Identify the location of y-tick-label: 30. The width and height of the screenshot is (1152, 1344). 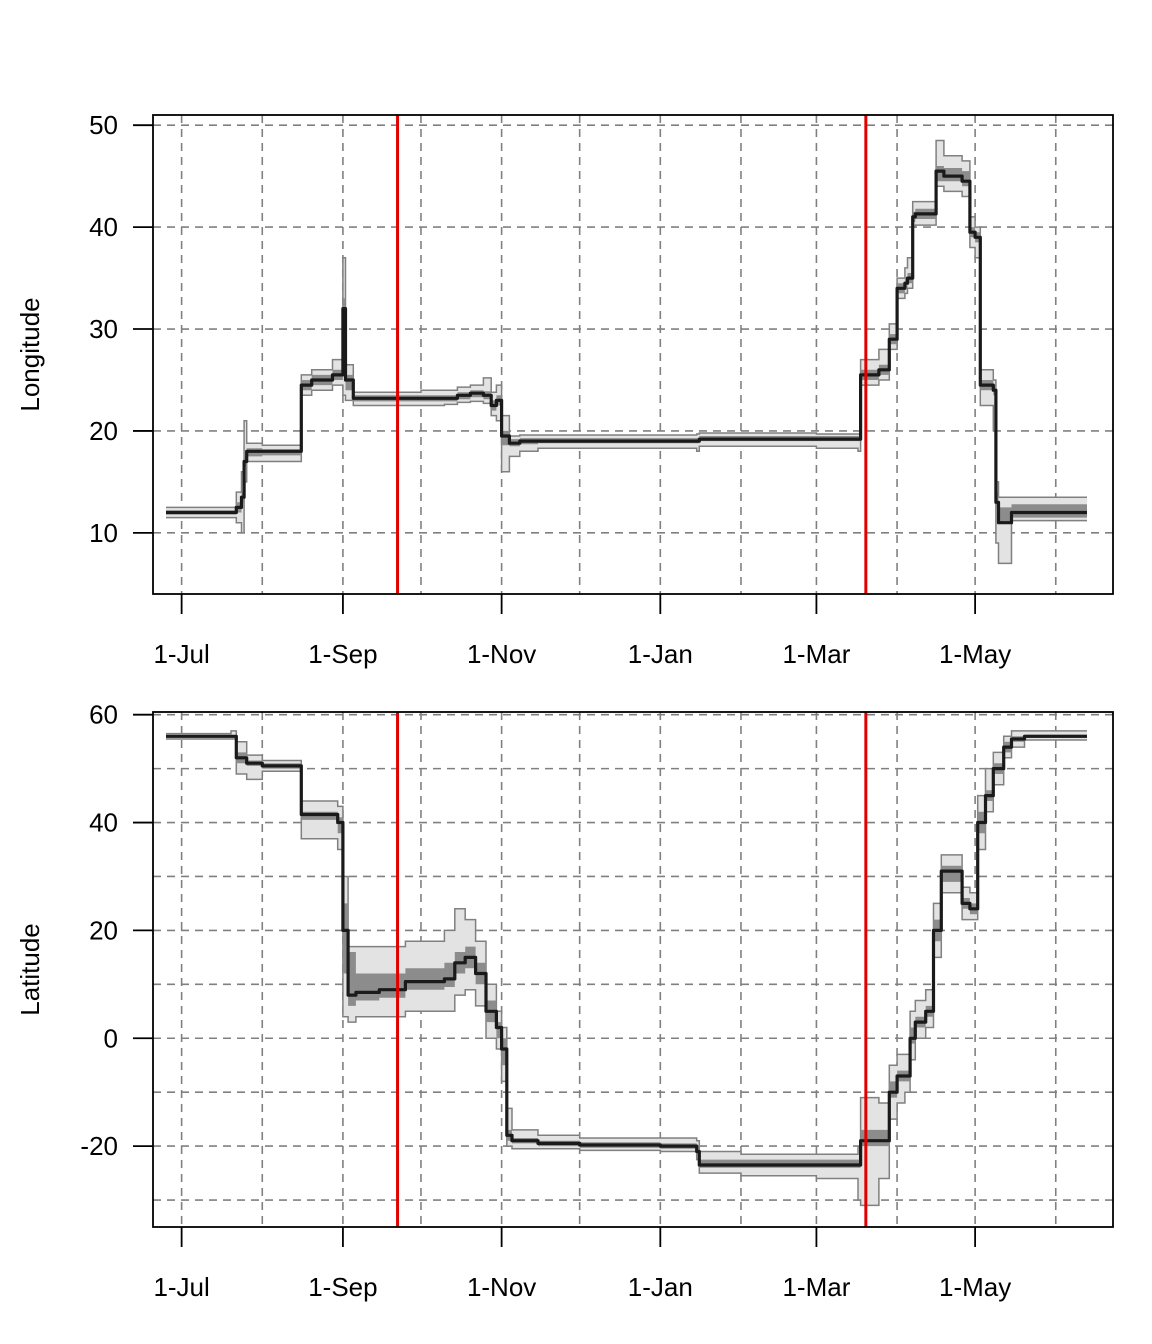
(103, 329).